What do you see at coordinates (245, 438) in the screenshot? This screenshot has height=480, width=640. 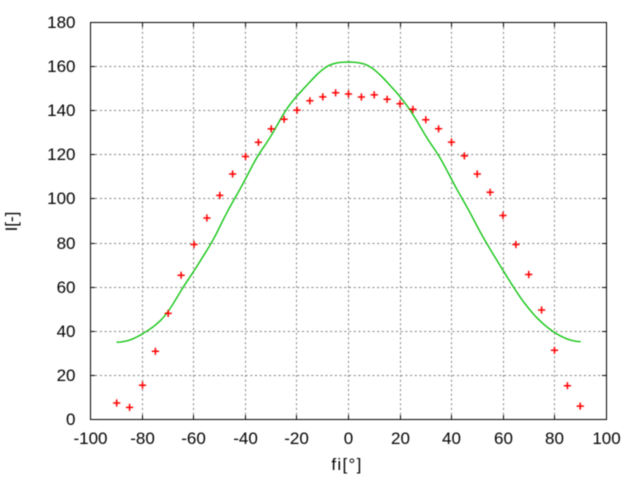 I see `svg-text: -40` at bounding box center [245, 438].